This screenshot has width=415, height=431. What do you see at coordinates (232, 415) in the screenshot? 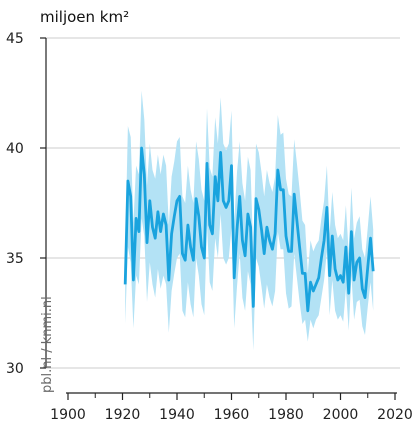
I see `x-tick-label-1960: 1960` at bounding box center [232, 415].